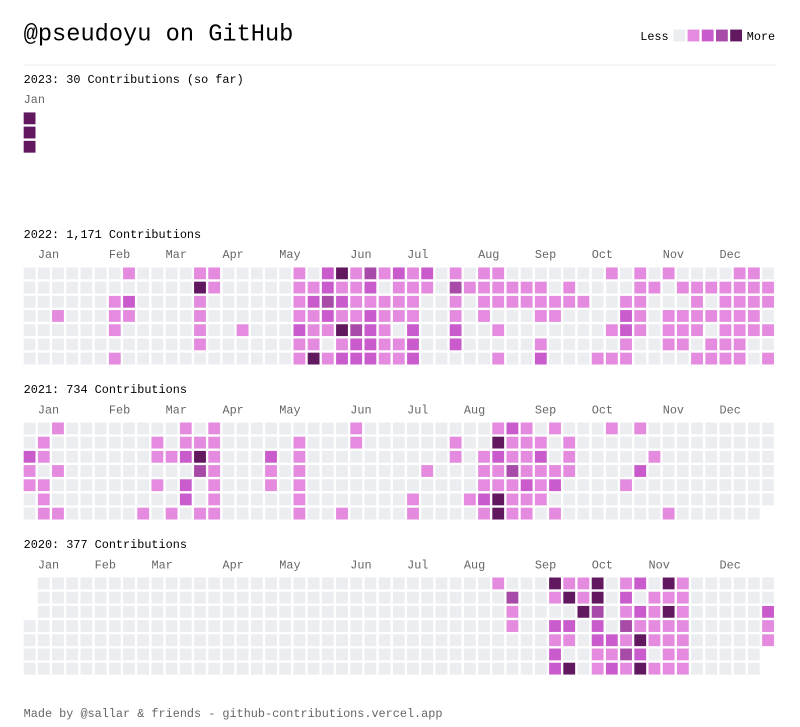 The height and width of the screenshot is (727, 800). What do you see at coordinates (112, 235) in the screenshot?
I see `svg-text: 2022: 1,171 Contributions` at bounding box center [112, 235].